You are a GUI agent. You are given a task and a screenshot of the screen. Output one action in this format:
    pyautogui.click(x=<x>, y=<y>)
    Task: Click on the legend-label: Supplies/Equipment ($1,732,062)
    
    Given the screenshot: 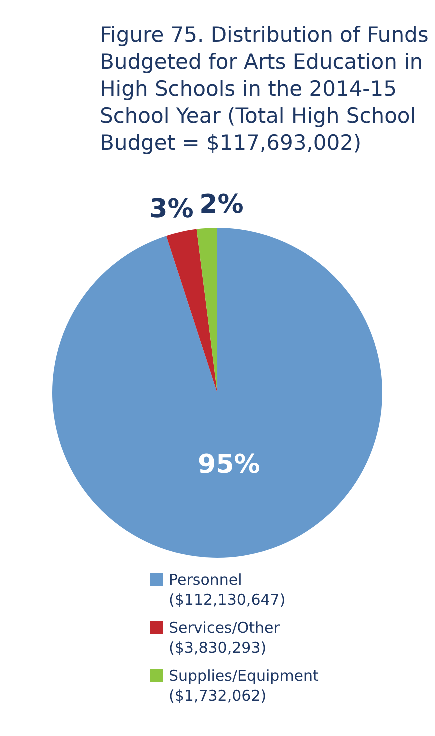 What is the action you would take?
    pyautogui.click(x=244, y=686)
    